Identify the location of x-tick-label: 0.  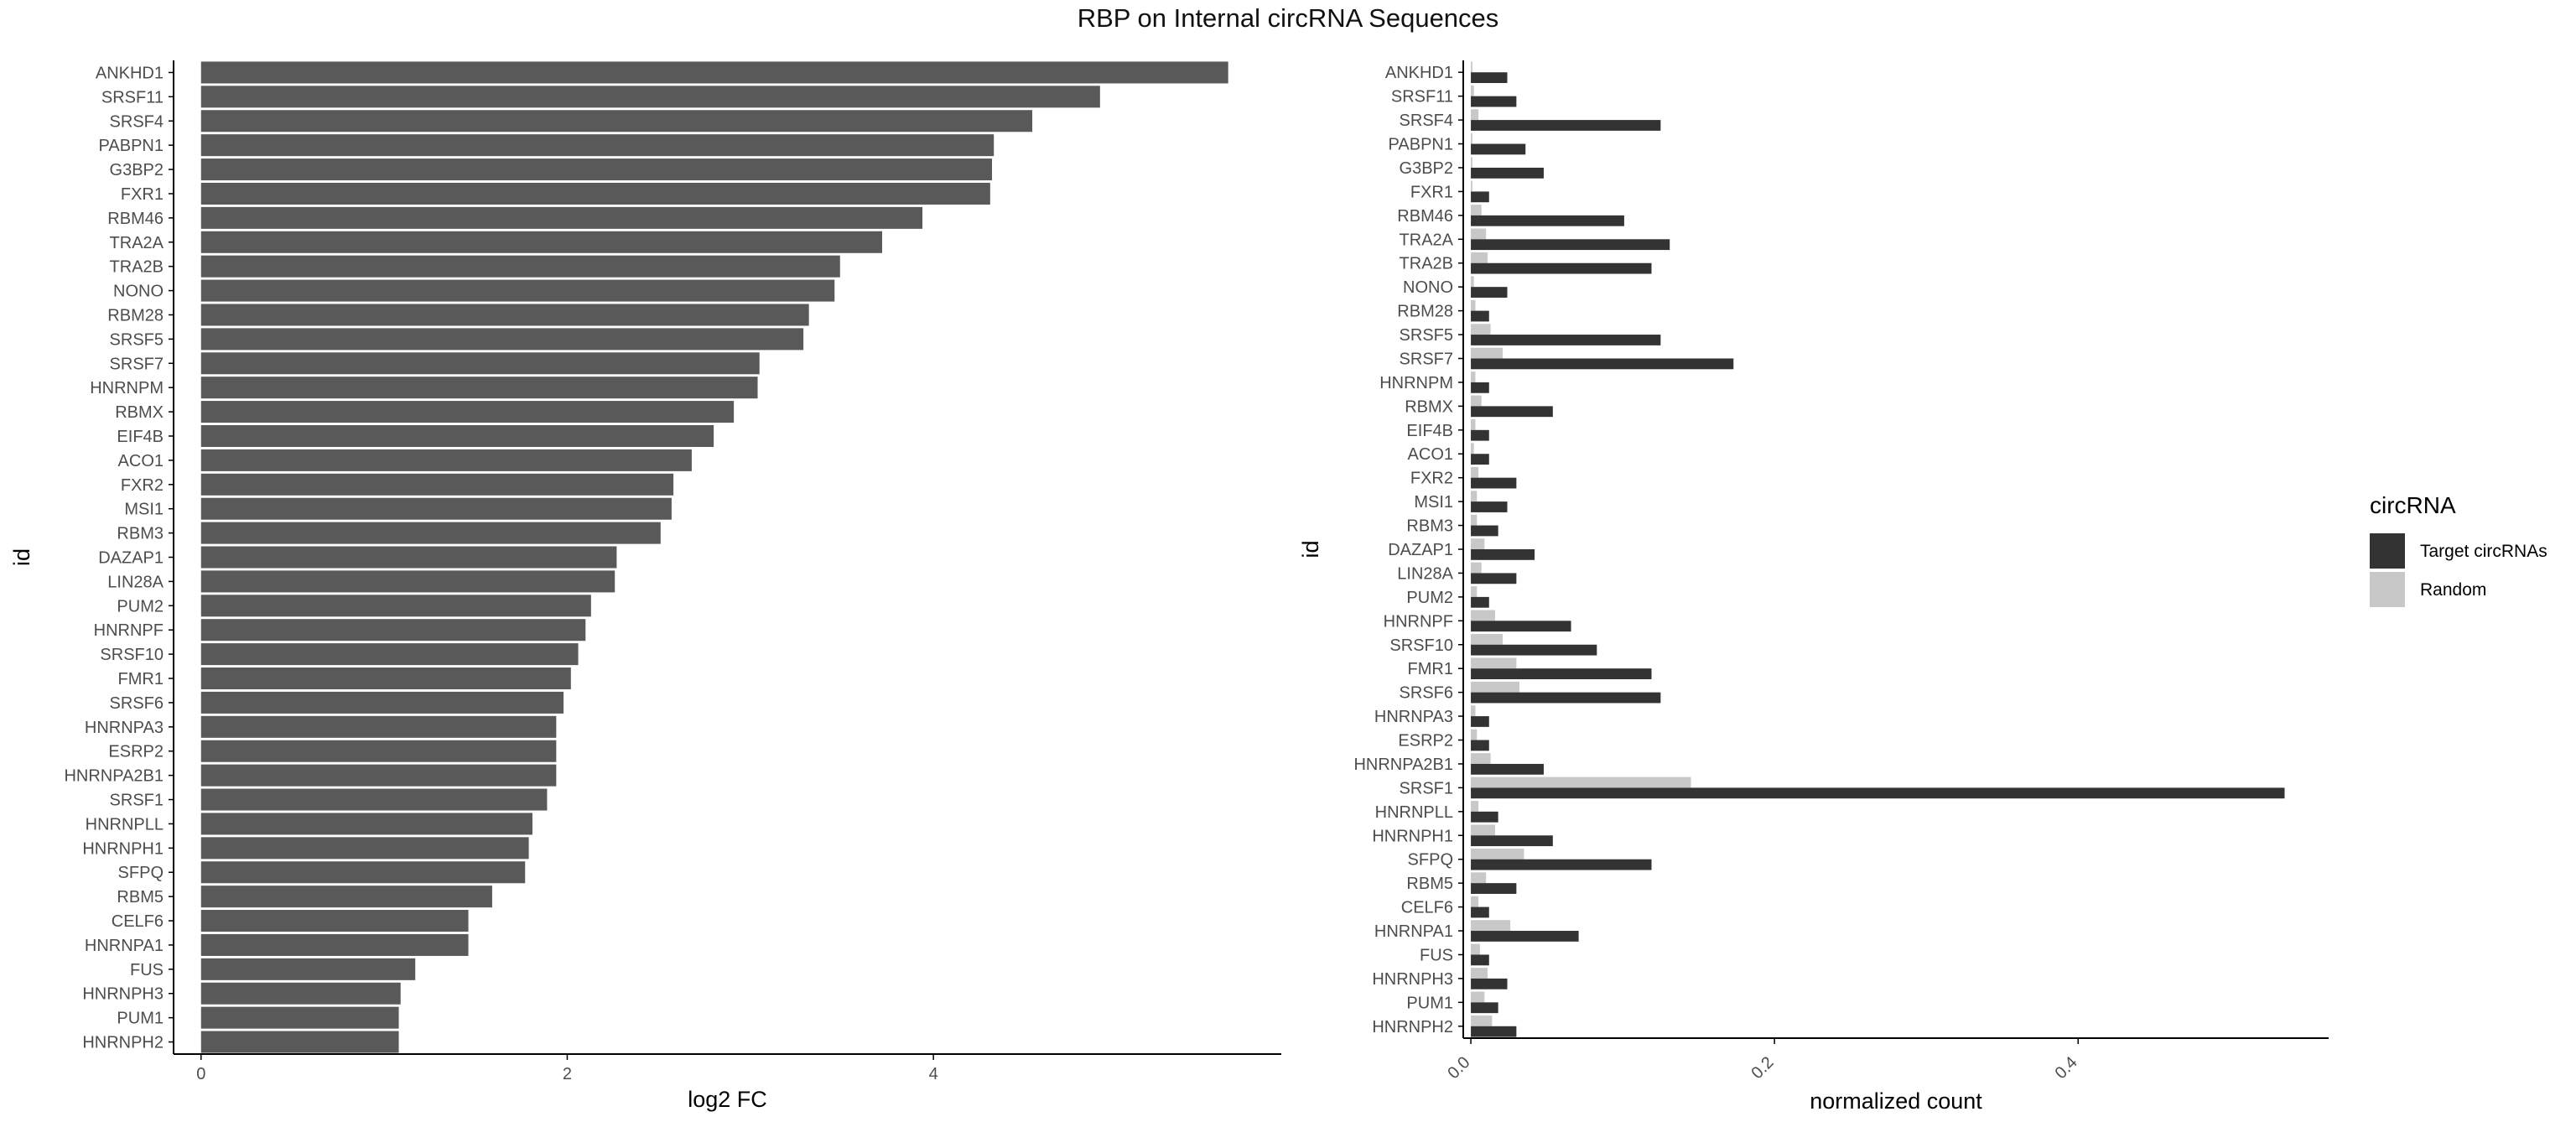
(200, 1074).